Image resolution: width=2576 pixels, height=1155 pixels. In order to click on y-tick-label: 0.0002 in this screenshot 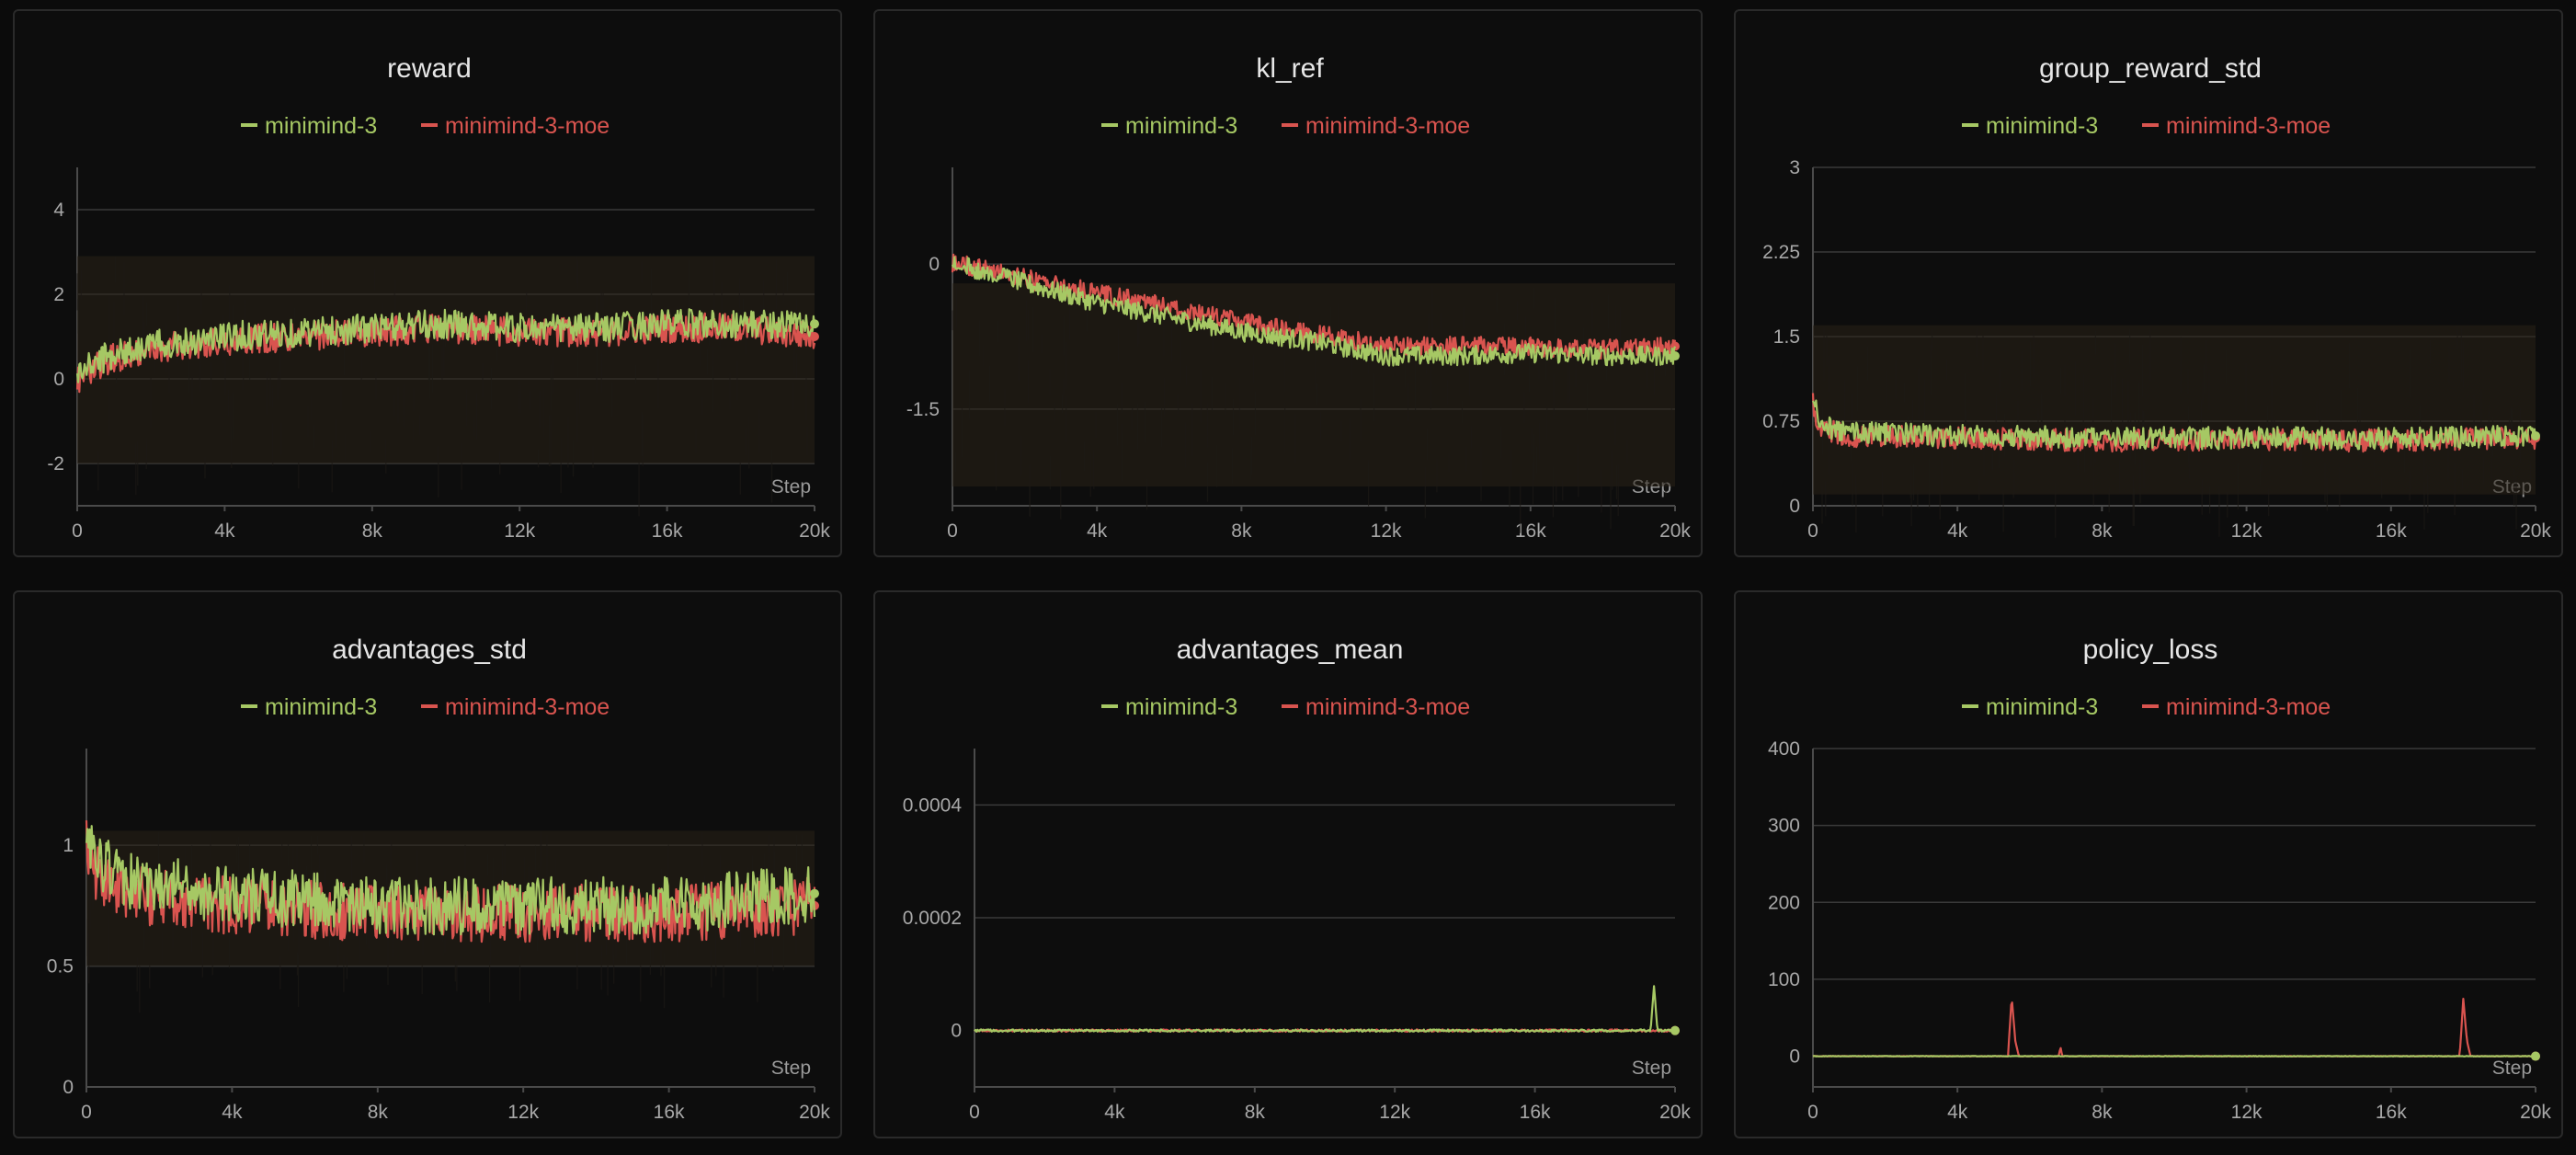, I will do `click(932, 918)`.